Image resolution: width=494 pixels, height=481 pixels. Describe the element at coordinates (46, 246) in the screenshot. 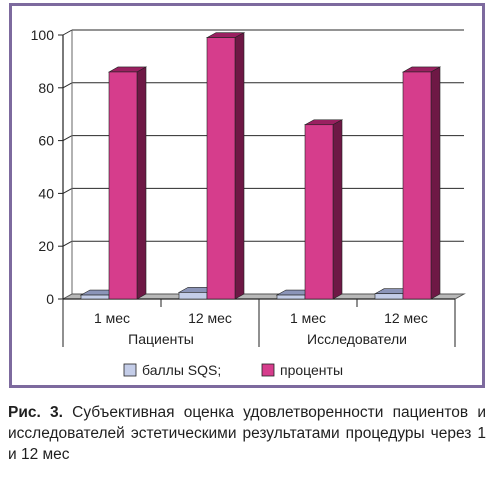

I see `y-tick-label: 20` at that location.